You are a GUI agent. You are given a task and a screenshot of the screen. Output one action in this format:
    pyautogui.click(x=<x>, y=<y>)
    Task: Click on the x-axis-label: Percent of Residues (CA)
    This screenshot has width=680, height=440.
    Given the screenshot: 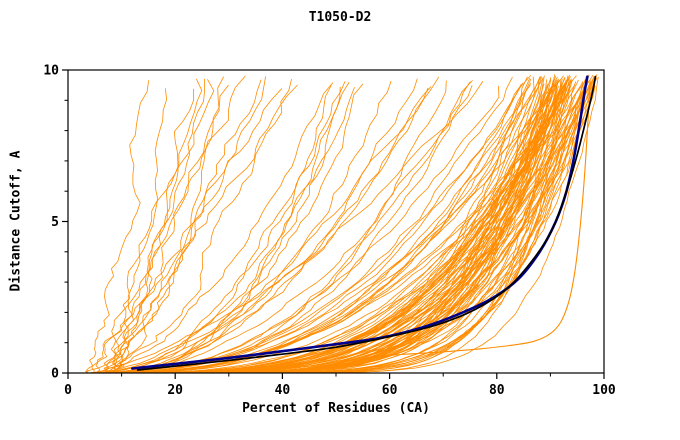 What is the action you would take?
    pyautogui.click(x=336, y=408)
    